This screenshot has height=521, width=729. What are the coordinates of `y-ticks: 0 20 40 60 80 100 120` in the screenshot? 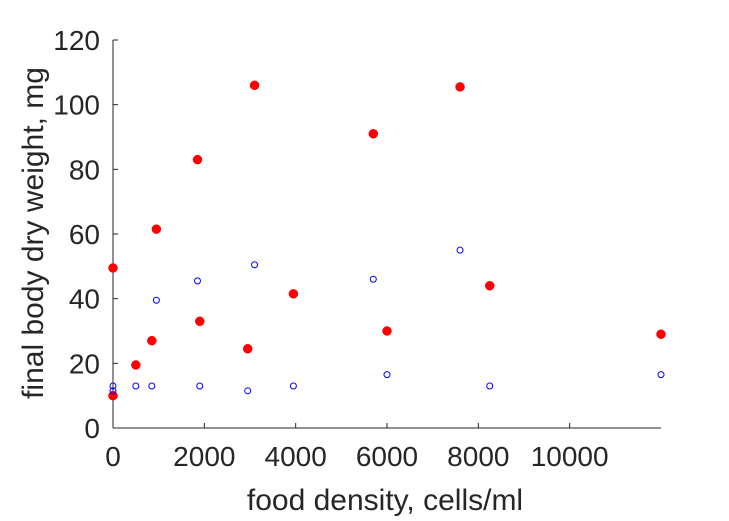 It's located at (85, 234).